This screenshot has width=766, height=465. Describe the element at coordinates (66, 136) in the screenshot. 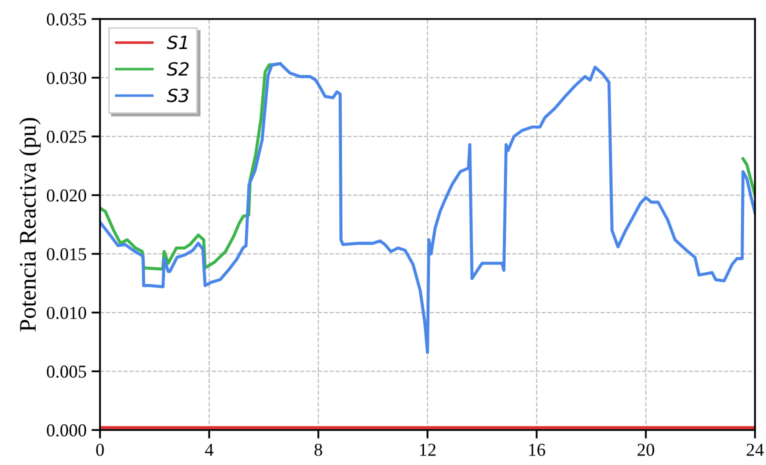

I see `y-tick-label: 0.025` at that location.